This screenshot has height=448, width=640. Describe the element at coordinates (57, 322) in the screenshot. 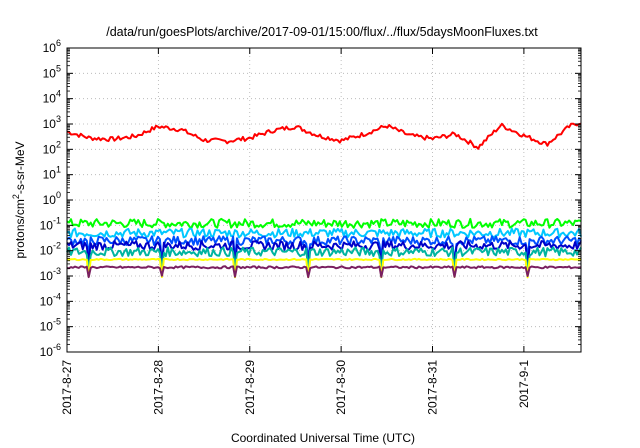

I see `y-tick-exp: -5` at that location.